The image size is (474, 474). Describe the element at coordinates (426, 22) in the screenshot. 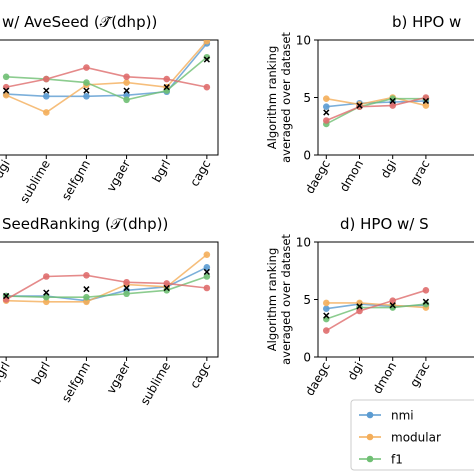

I see `chart-title: b) HPO w` at that location.